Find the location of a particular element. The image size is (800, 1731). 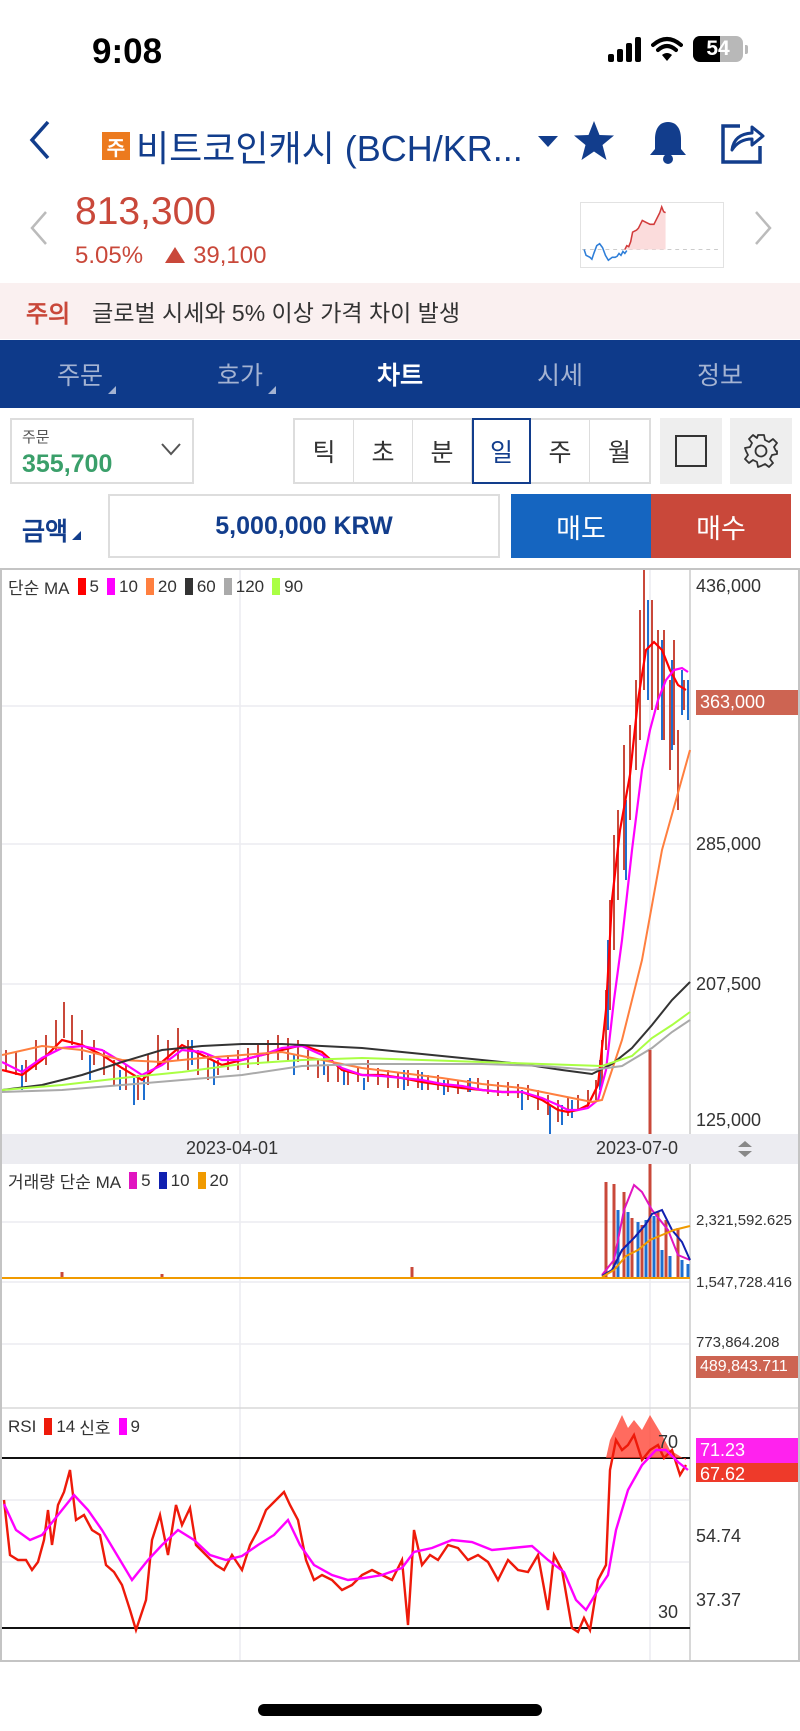

rsi-legend: RSI 14 신호 9 is located at coordinates (74, 1426).